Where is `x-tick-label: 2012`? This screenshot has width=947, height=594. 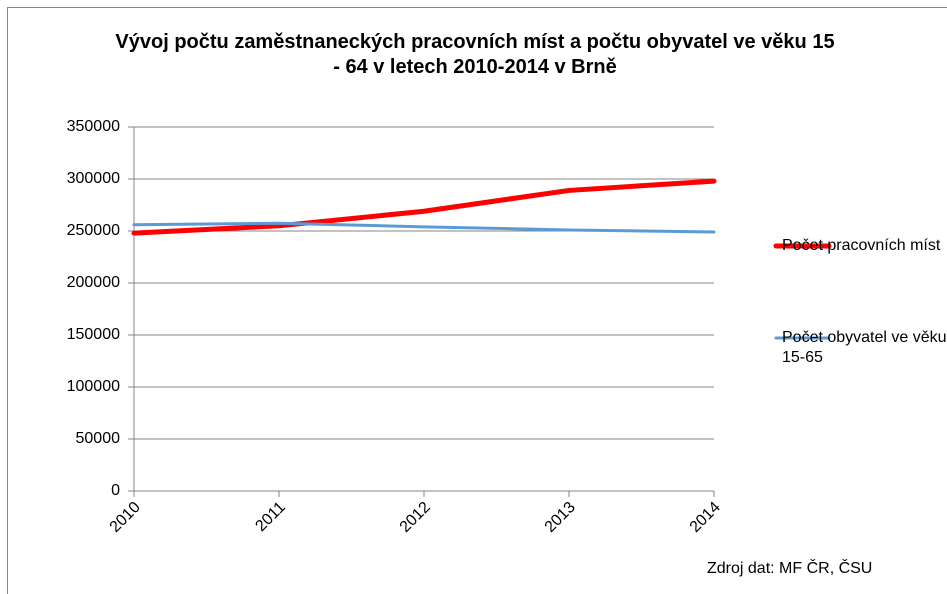
x-tick-label: 2012 is located at coordinates (415, 517).